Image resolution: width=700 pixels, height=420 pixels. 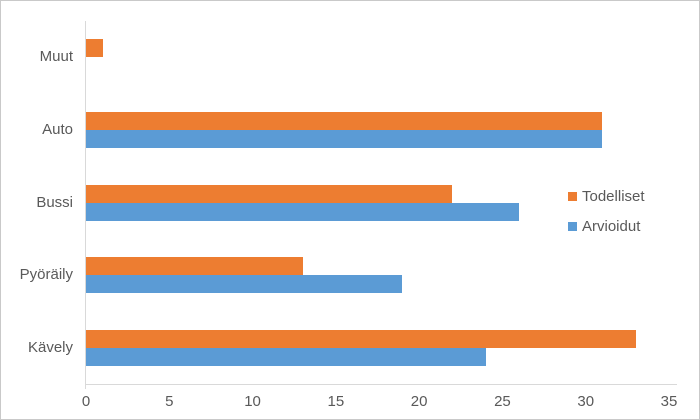 What do you see at coordinates (269, 193) in the screenshot?
I see `bar-todelliset-bussi` at bounding box center [269, 193].